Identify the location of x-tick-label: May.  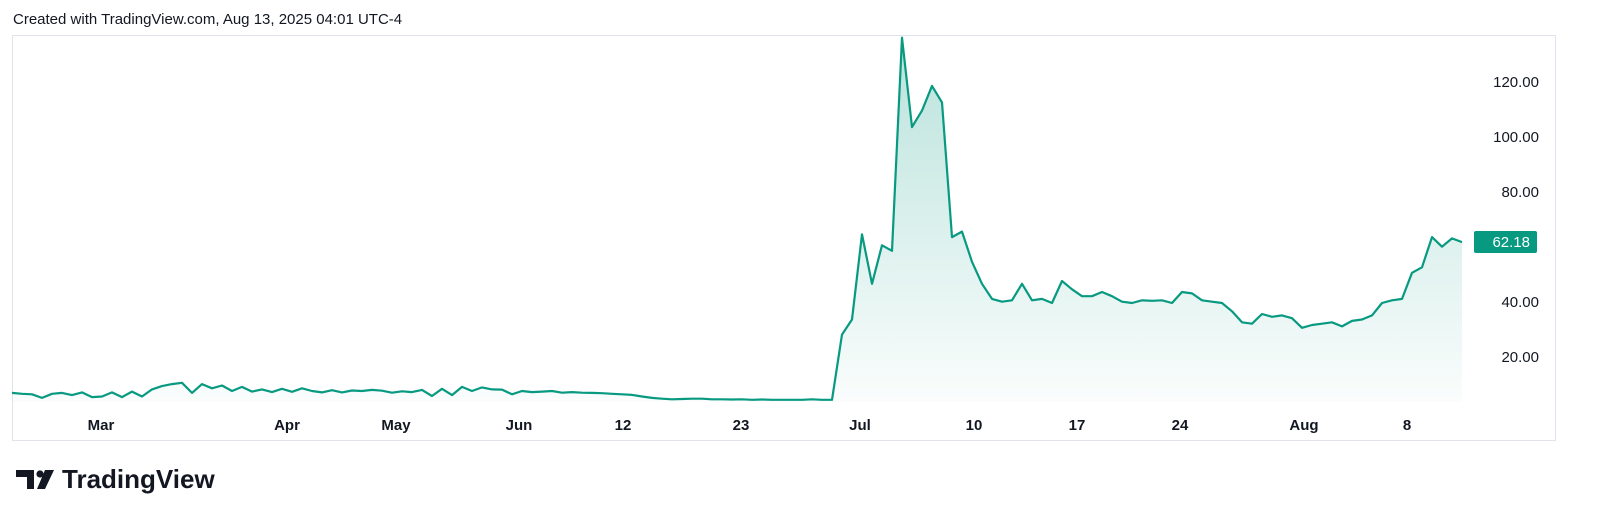
(396, 425).